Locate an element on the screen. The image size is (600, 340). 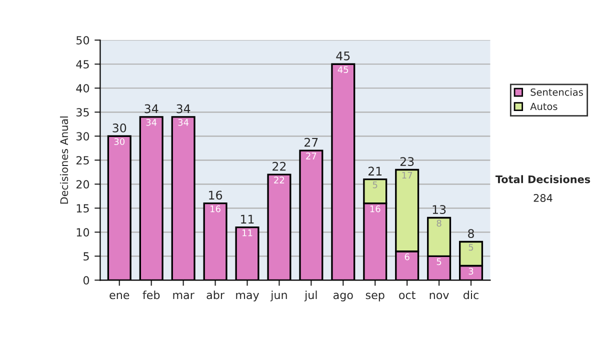
x-tick-label: jul is located at coordinates (310, 296).